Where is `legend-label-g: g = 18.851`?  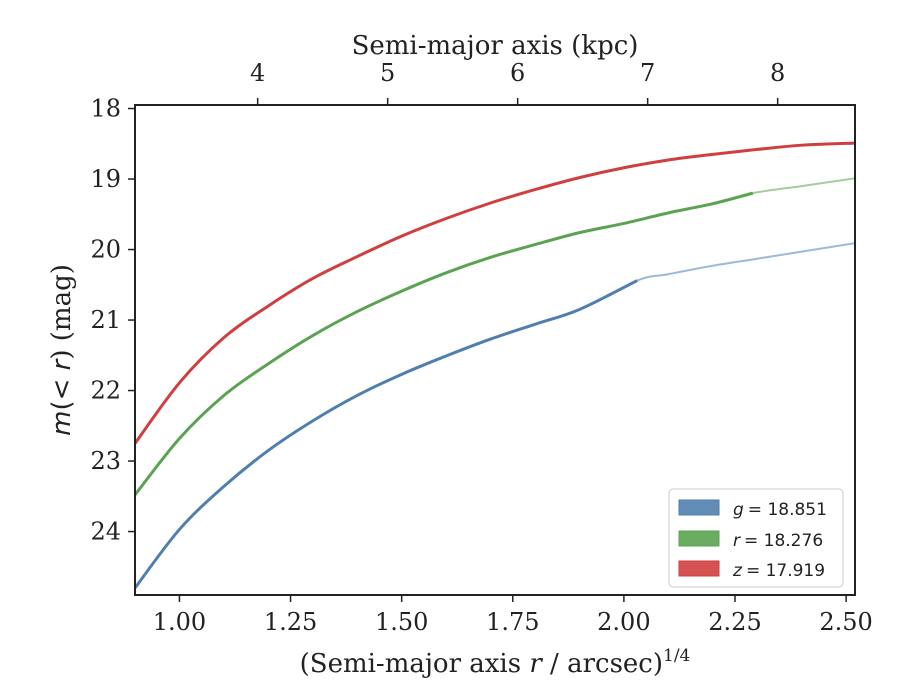 legend-label-g: g = 18.851 is located at coordinates (780, 510).